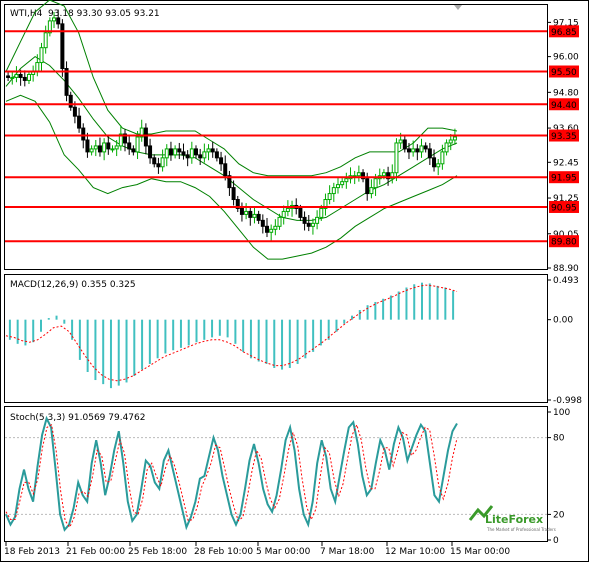  What do you see at coordinates (566, 163) in the screenshot?
I see `price-tick-label: 92.45` at bounding box center [566, 163].